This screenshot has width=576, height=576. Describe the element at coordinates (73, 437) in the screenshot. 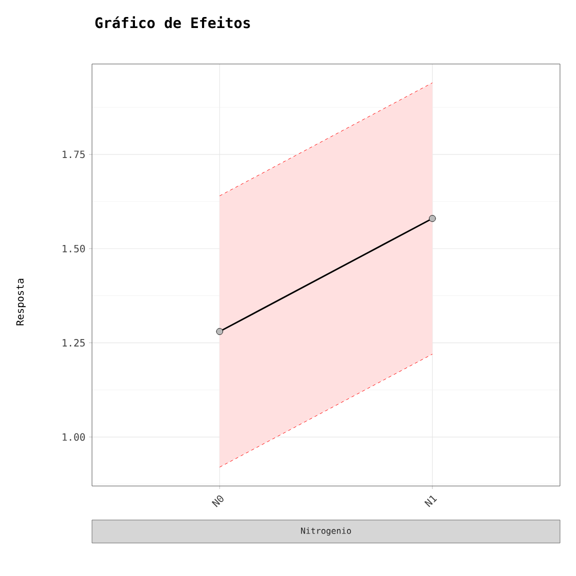

I see `y-tick-label: 1.00` at that location.